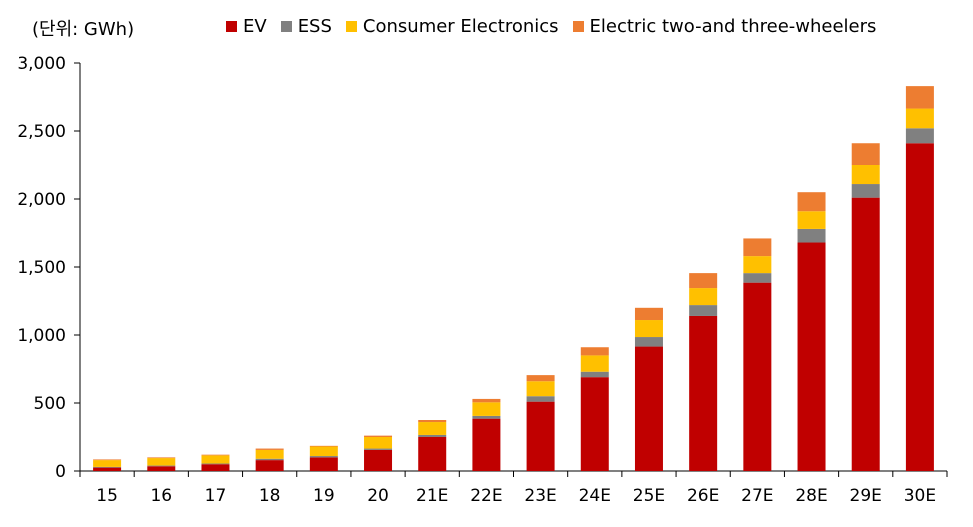 The image size is (973, 527). I want to click on bar-segment-consumer-electronics-29e, so click(865, 175).